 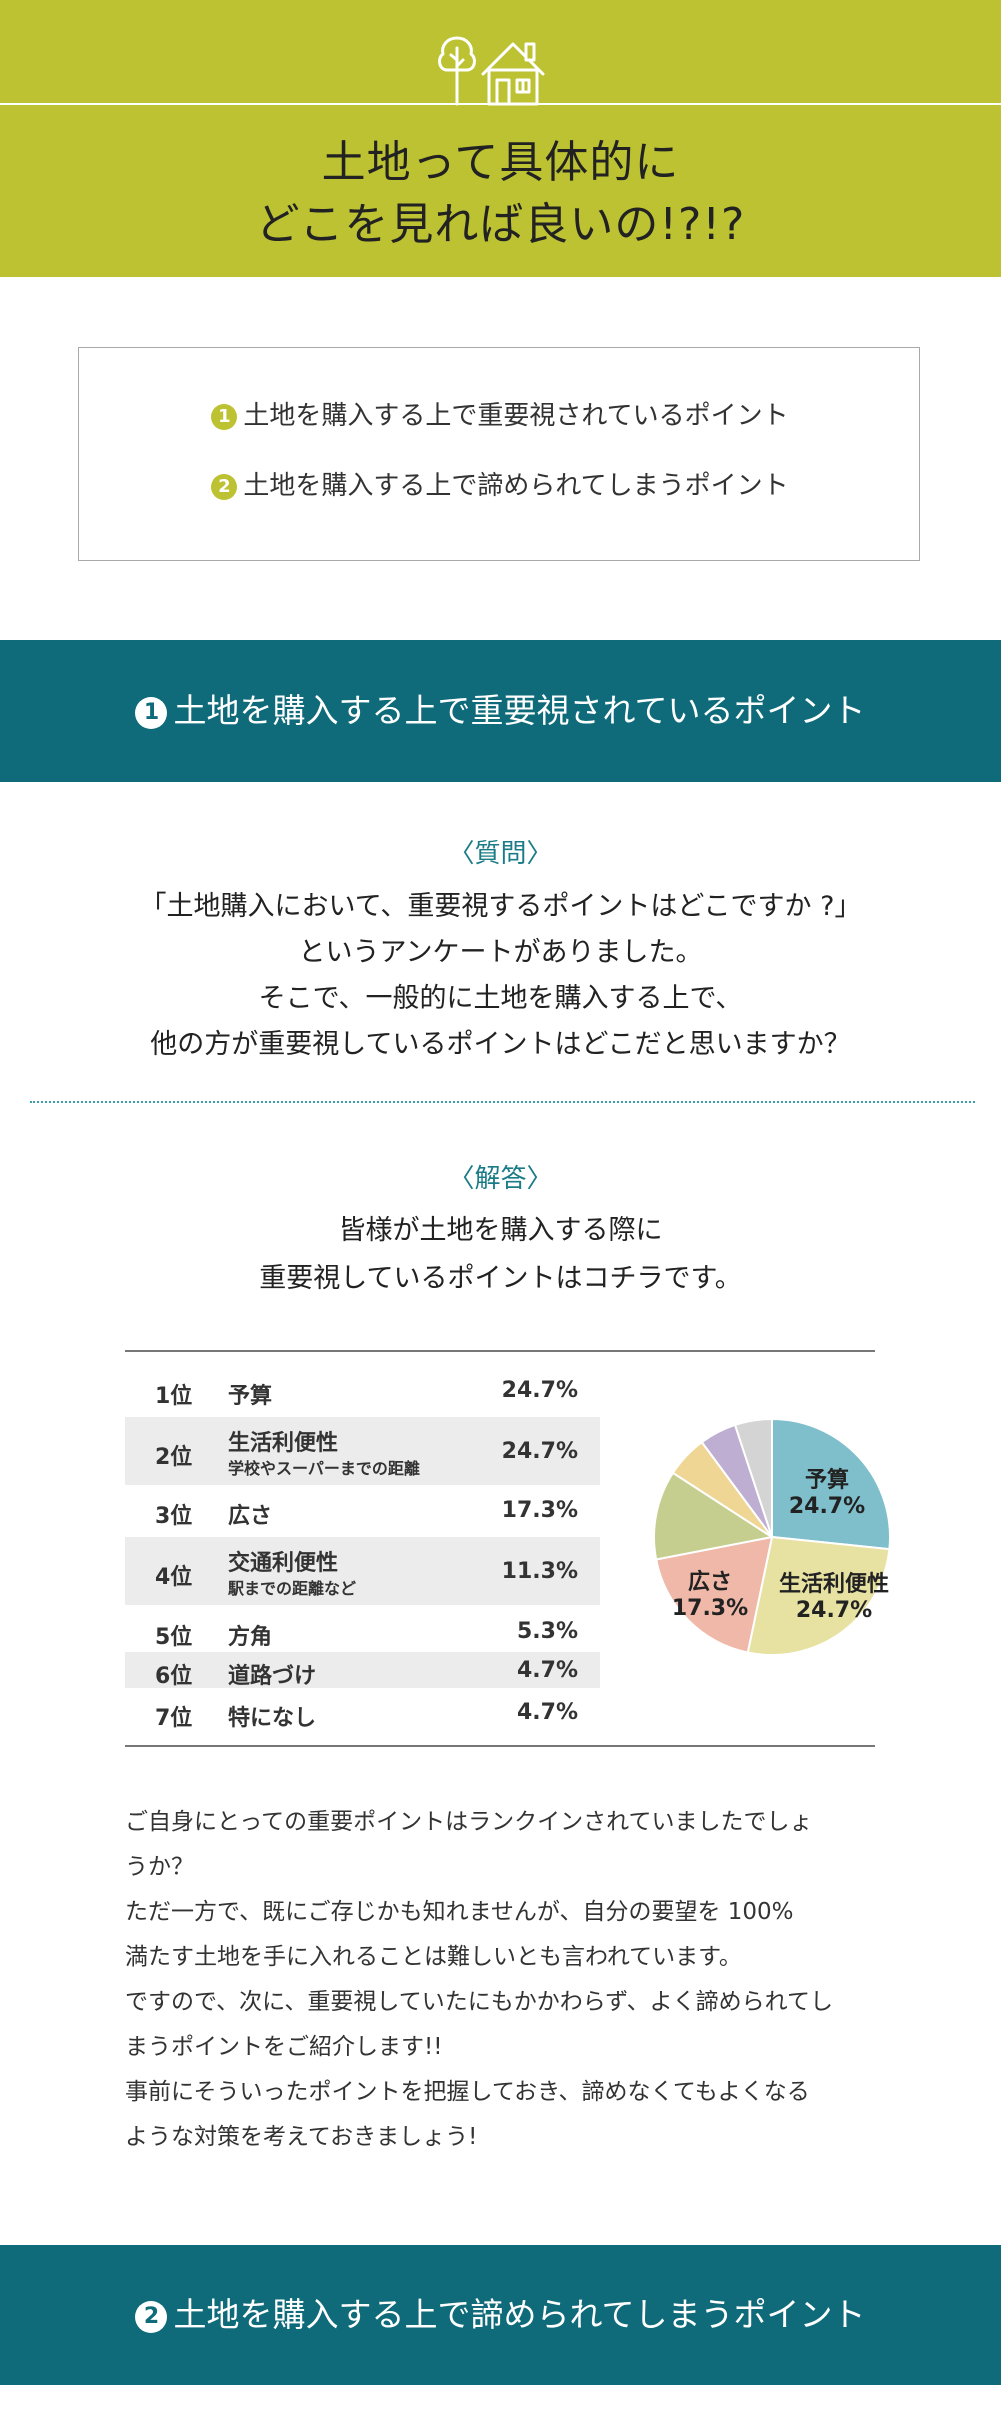 What do you see at coordinates (272, 1718) in the screenshot?
I see `category-label: 特になし` at bounding box center [272, 1718].